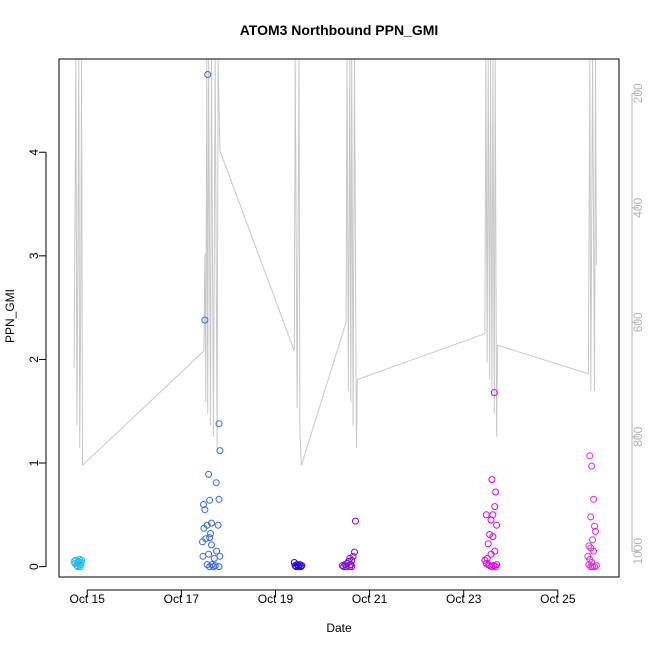 The height and width of the screenshot is (655, 650). Describe the element at coordinates (348, 544) in the screenshot. I see `series-oct20` at that location.